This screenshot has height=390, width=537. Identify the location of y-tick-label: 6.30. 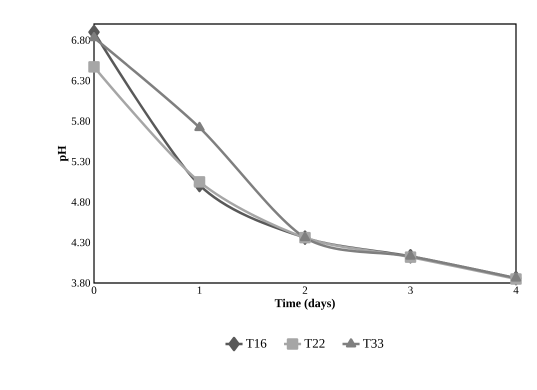
(81, 80).